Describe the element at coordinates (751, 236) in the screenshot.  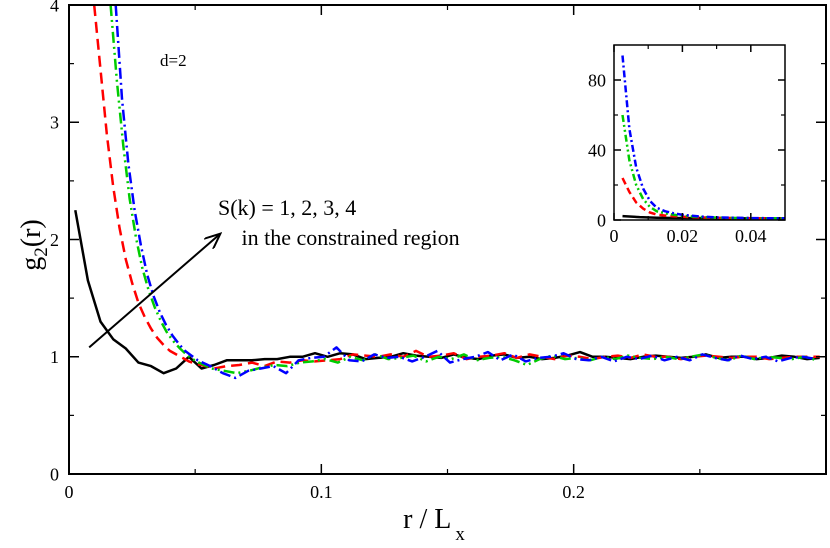
I see `inset-x-tick-label: 0.04` at that location.